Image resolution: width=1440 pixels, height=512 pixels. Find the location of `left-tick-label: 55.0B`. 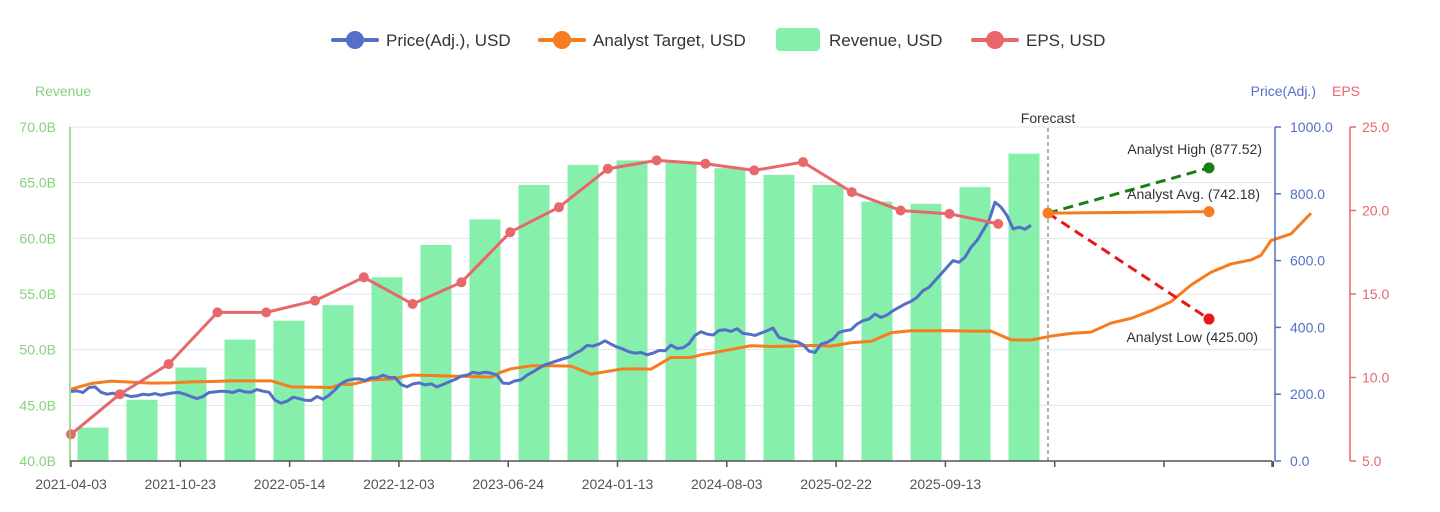

left-tick-label: 55.0B is located at coordinates (37, 294).